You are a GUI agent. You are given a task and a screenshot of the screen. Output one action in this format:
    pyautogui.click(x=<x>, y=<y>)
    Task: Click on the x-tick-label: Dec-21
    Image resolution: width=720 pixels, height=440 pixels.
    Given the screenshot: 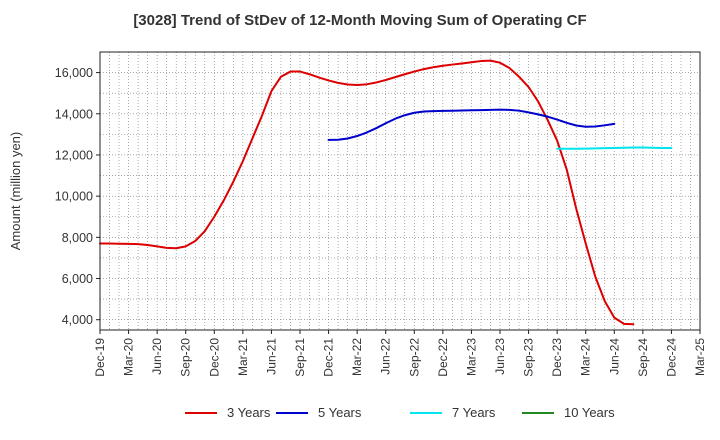 What is the action you would take?
    pyautogui.click(x=329, y=357)
    